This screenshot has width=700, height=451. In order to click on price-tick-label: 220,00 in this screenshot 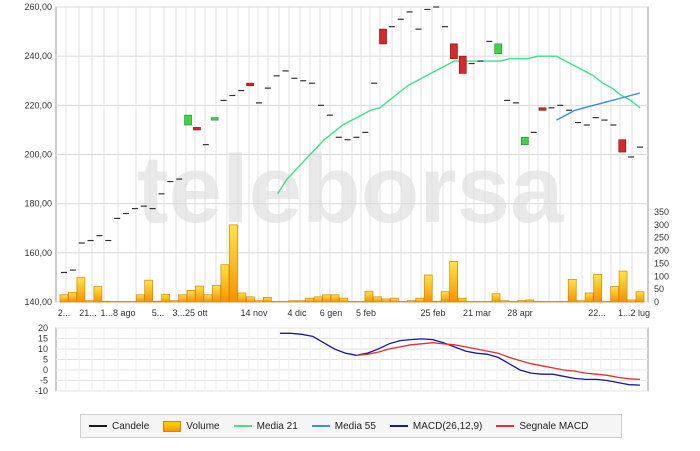, I will do `click(38, 105)`.